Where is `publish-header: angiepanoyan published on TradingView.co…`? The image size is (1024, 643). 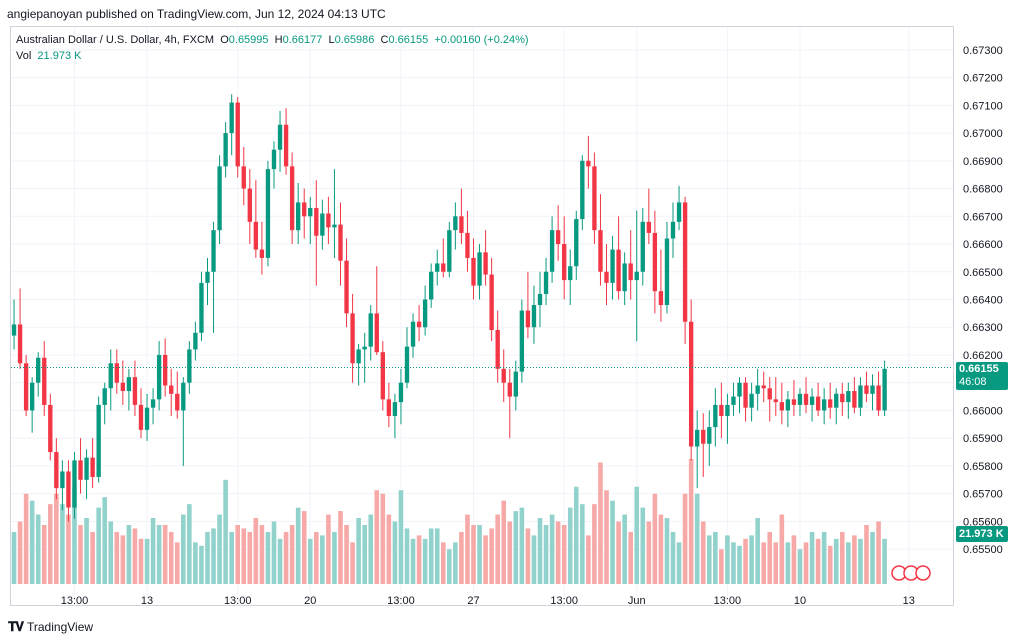
publish-header: angiepanoyan published on TradingView.co… is located at coordinates (196, 14).